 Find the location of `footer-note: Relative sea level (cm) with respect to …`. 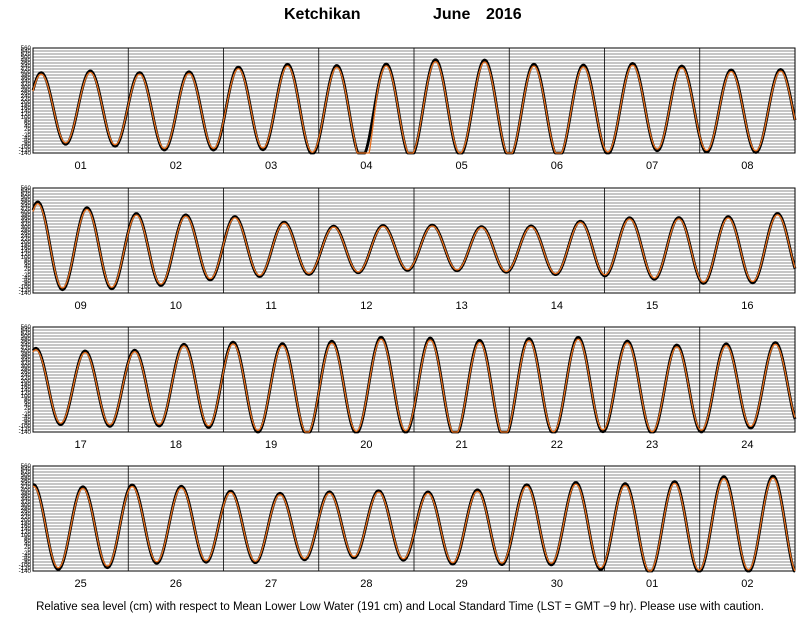

footer-note: Relative sea level (cm) with respect to … is located at coordinates (400, 607).